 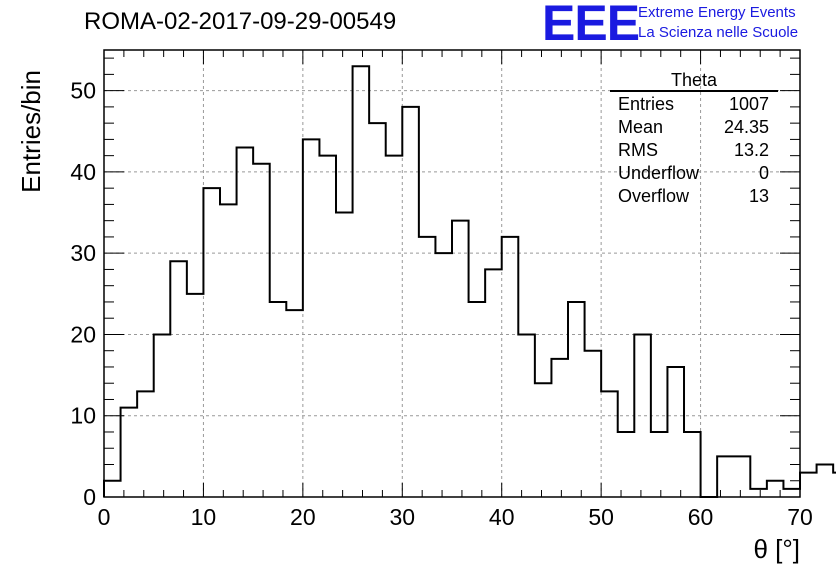 I want to click on x-tick-label: 60, so click(x=701, y=517).